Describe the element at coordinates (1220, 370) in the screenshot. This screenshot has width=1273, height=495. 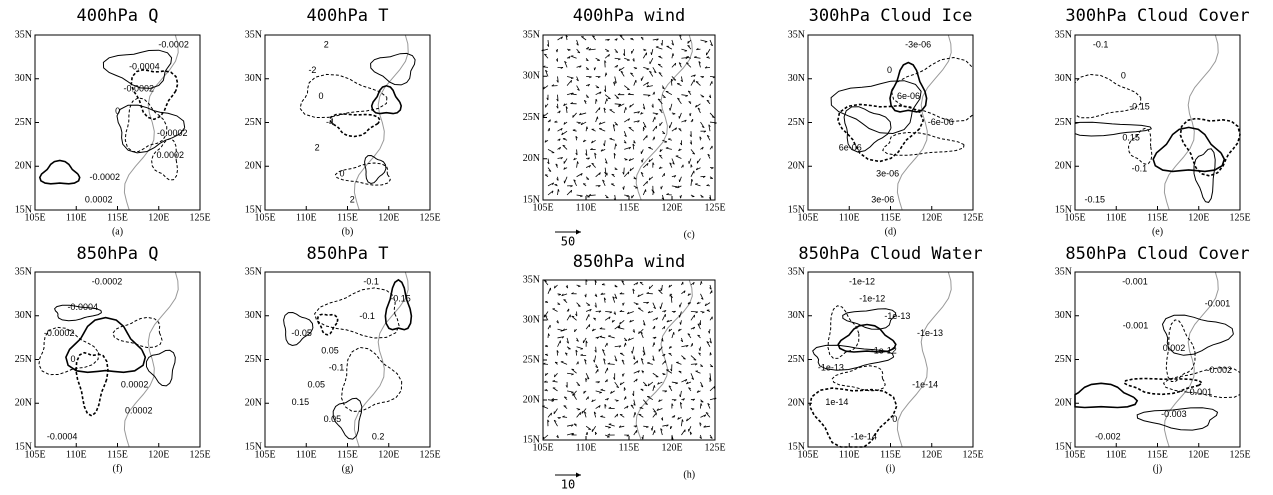
I see `contour-label: -0.002` at that location.